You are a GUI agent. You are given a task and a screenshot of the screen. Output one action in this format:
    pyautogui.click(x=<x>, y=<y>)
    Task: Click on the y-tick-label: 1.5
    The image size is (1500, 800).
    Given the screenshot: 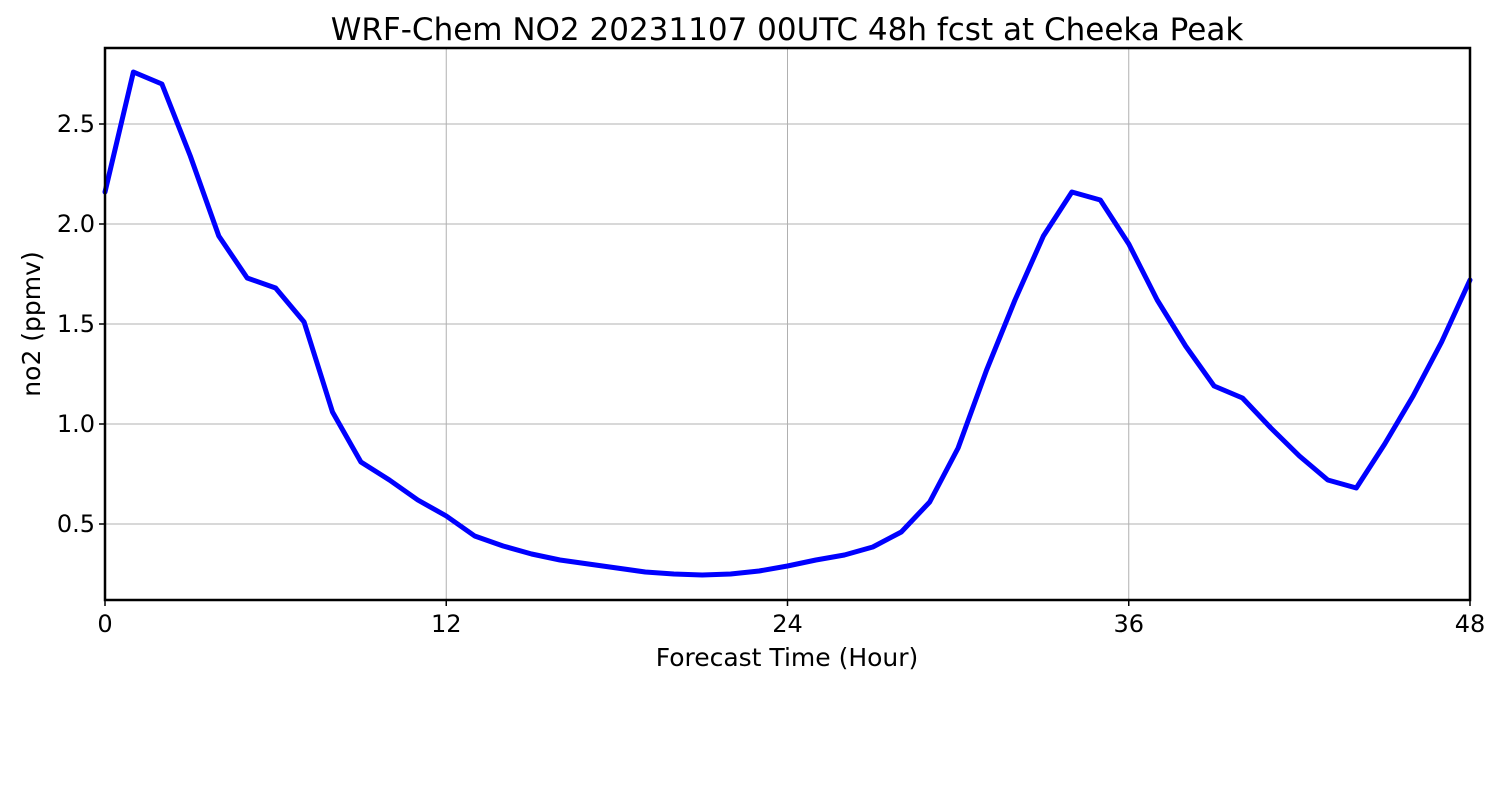 What is the action you would take?
    pyautogui.click(x=76, y=324)
    